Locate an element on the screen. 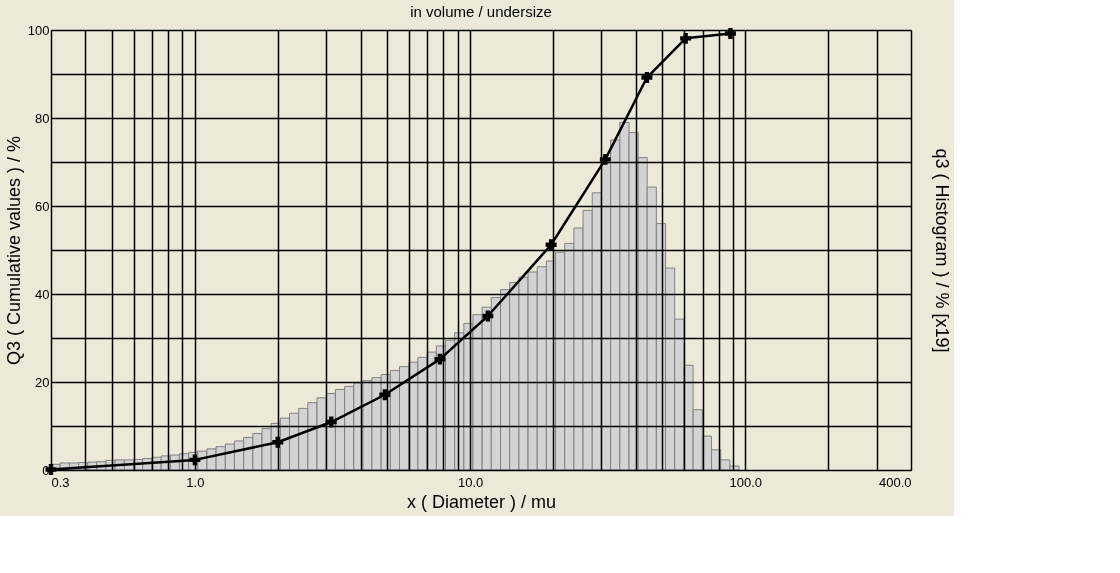 This screenshot has width=1120, height=573. y-tick-label: 100 is located at coordinates (38, 30).